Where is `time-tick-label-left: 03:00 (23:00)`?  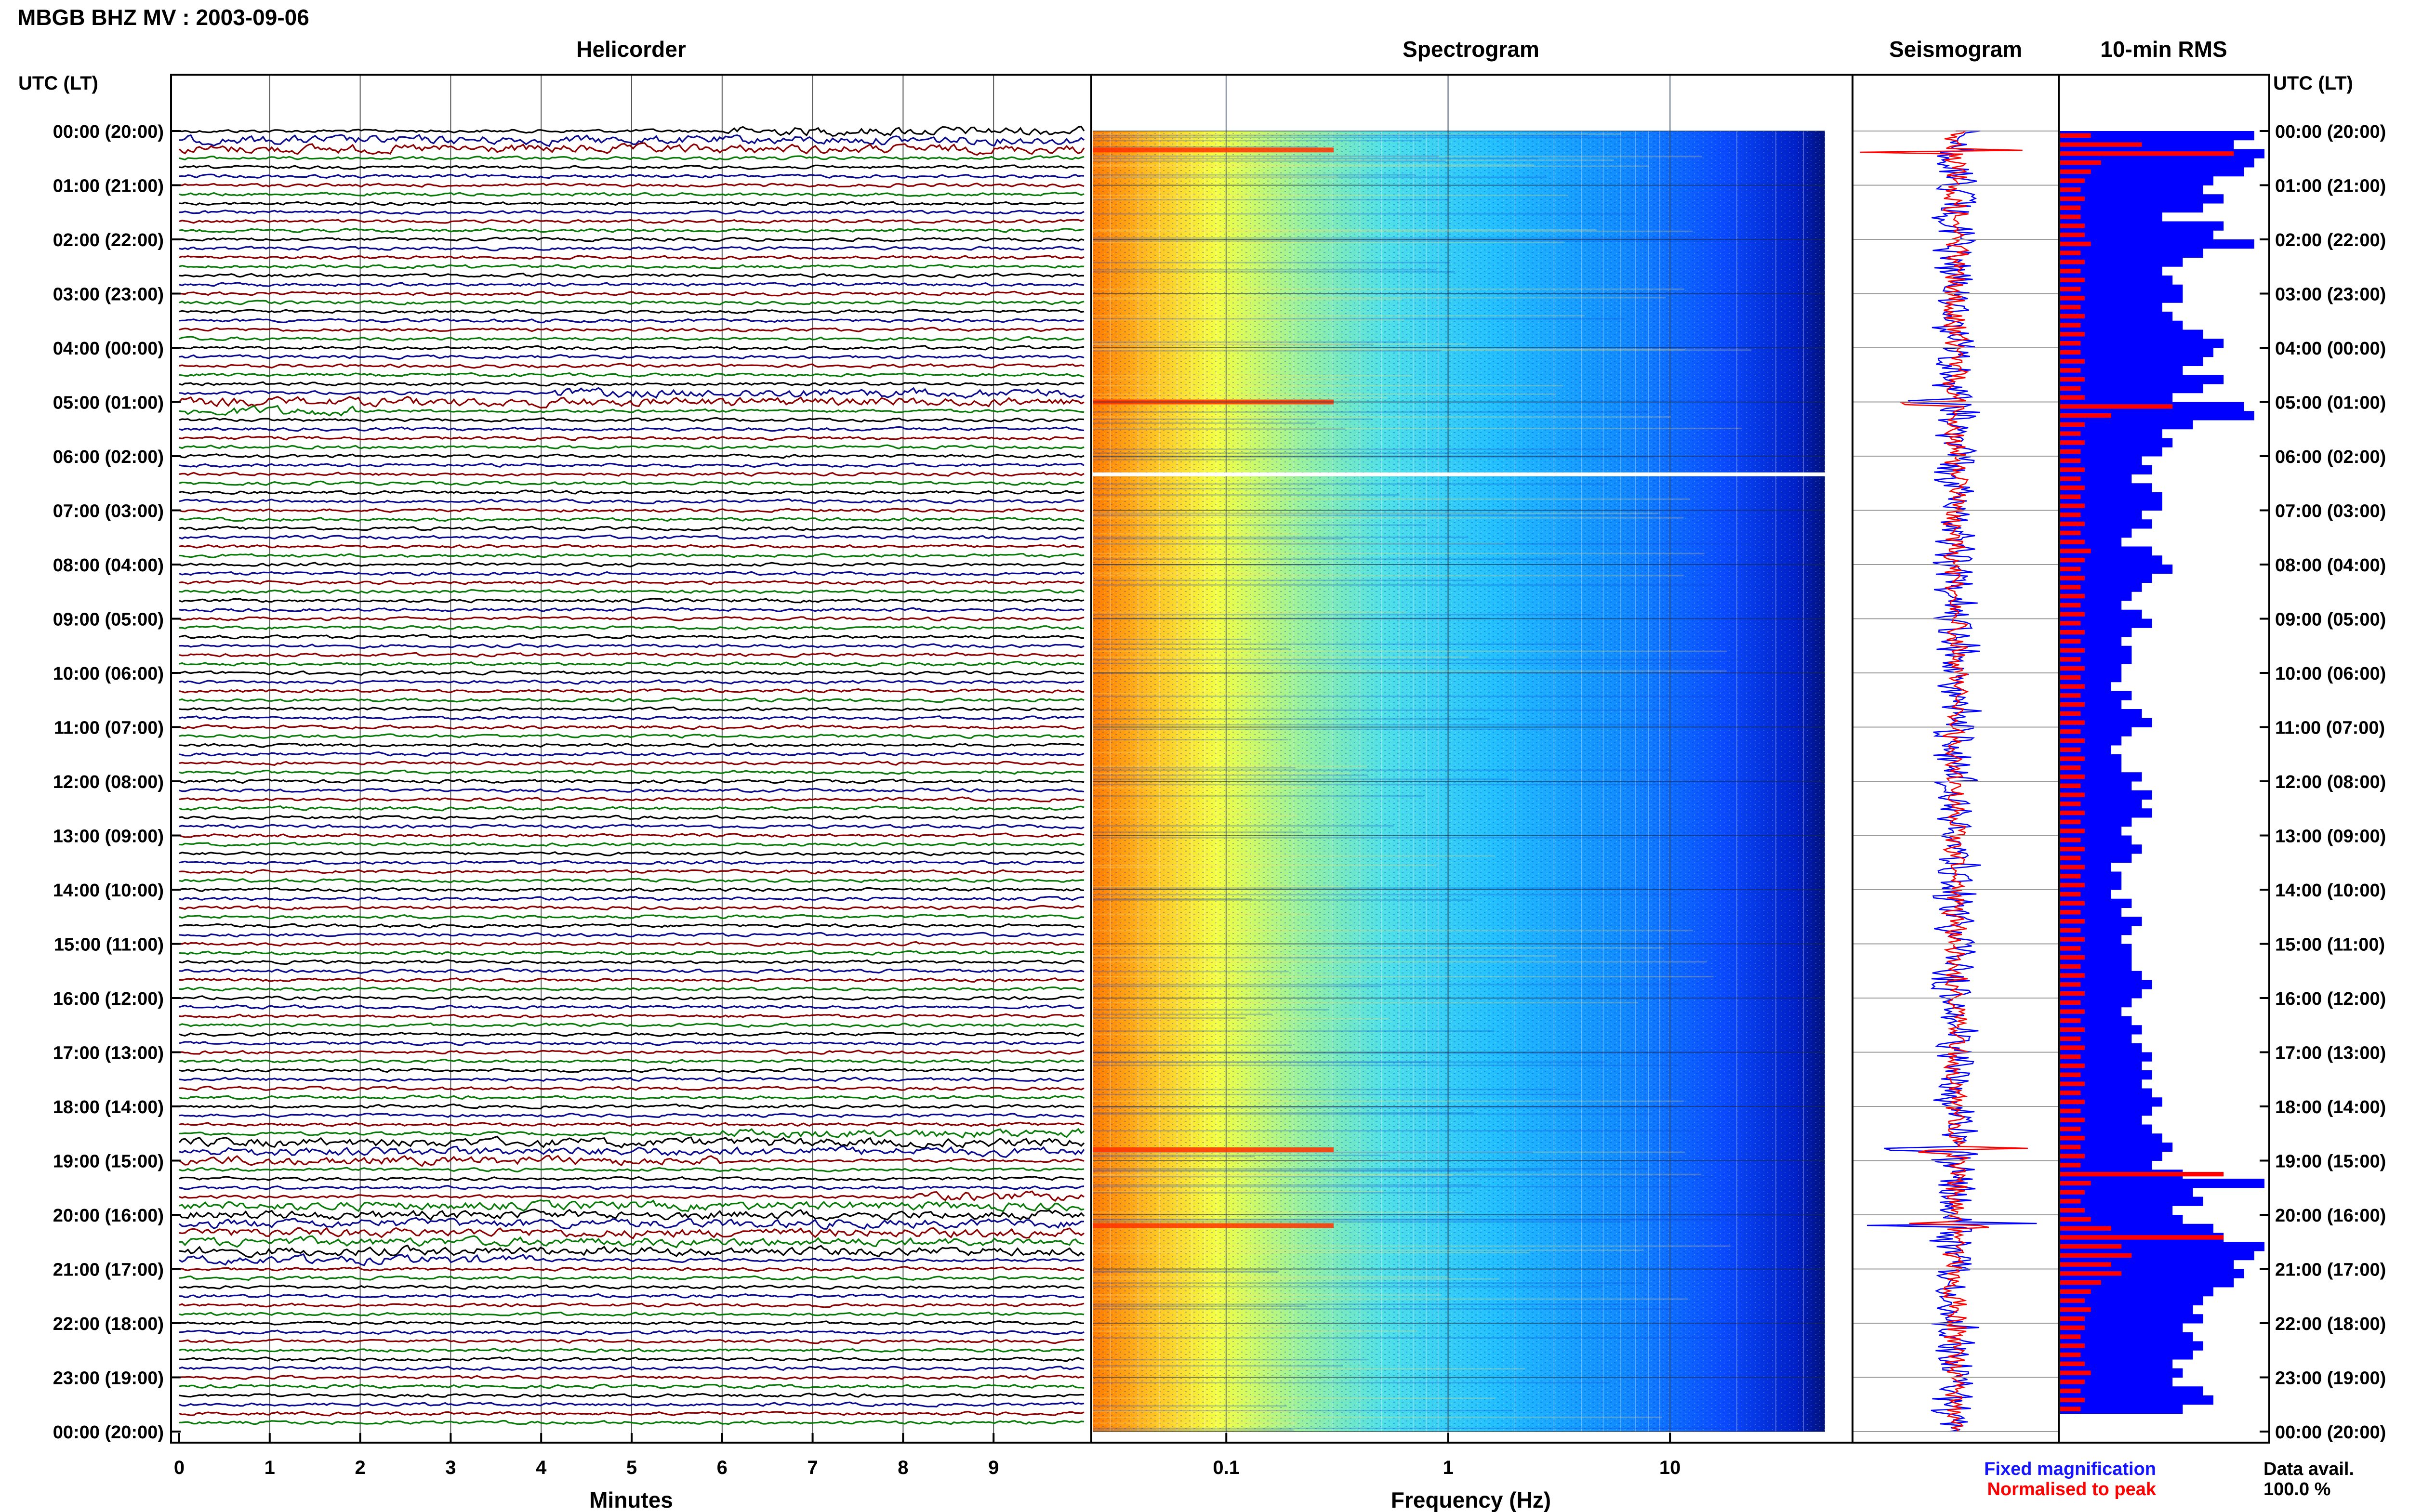 time-tick-label-left: 03:00 (23:00) is located at coordinates (108, 295).